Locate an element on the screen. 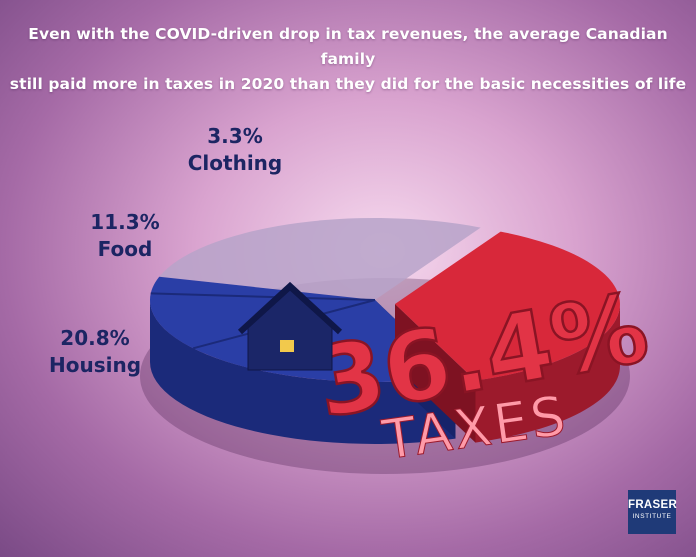  clothing-value: 3.3% is located at coordinates (235, 136).